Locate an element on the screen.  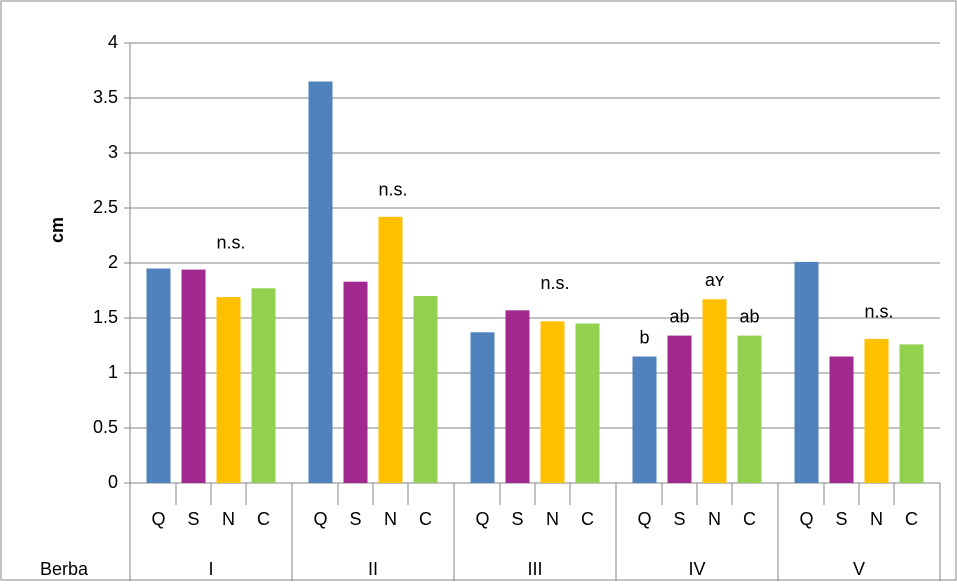
group-label: III is located at coordinates (534, 569).